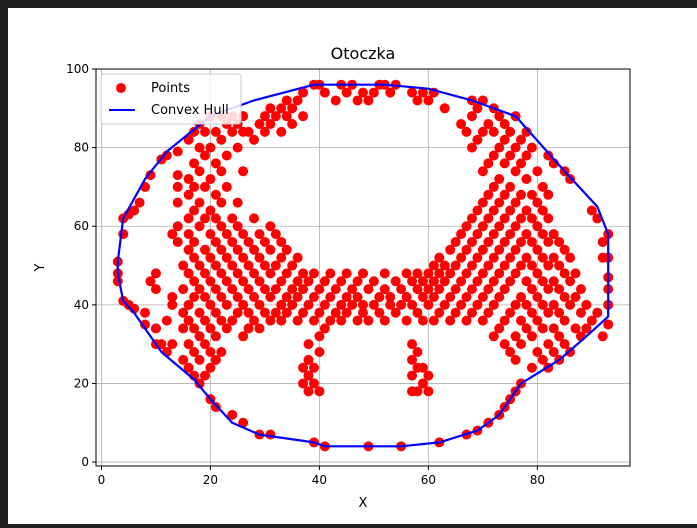 The height and width of the screenshot is (528, 697). I want to click on x-tick-label: 40, so click(319, 480).